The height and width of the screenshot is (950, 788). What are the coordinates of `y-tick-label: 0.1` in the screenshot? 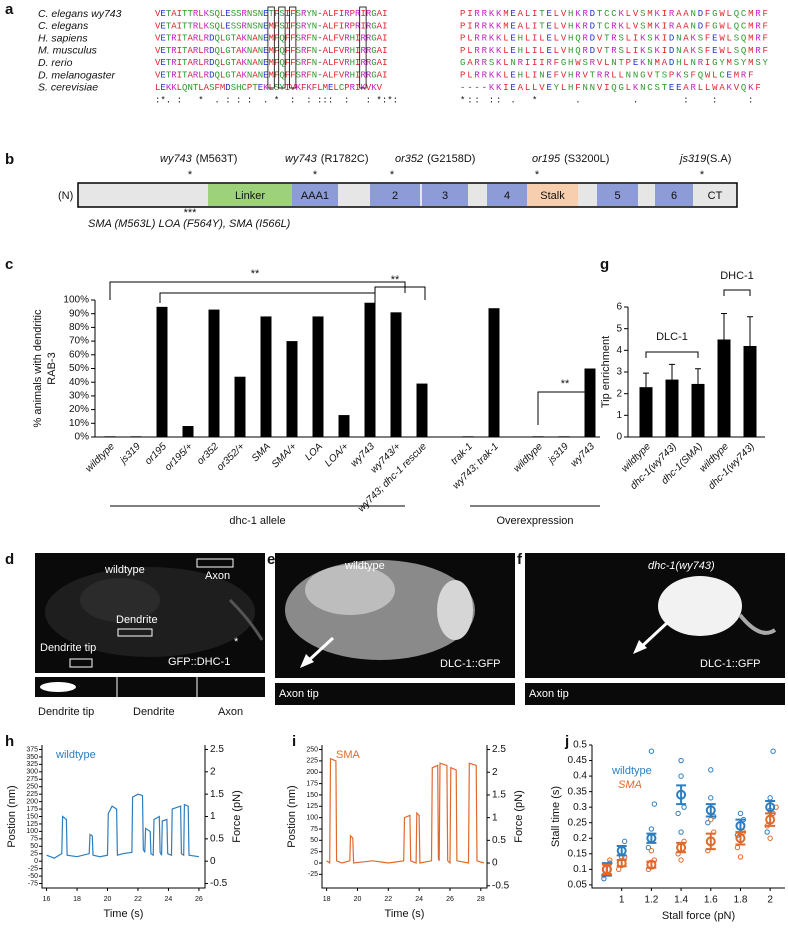 It's located at (580, 869).